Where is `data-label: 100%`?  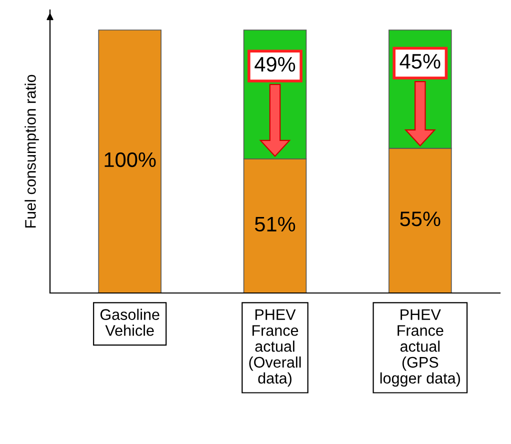 data-label: 100% is located at coordinates (130, 160).